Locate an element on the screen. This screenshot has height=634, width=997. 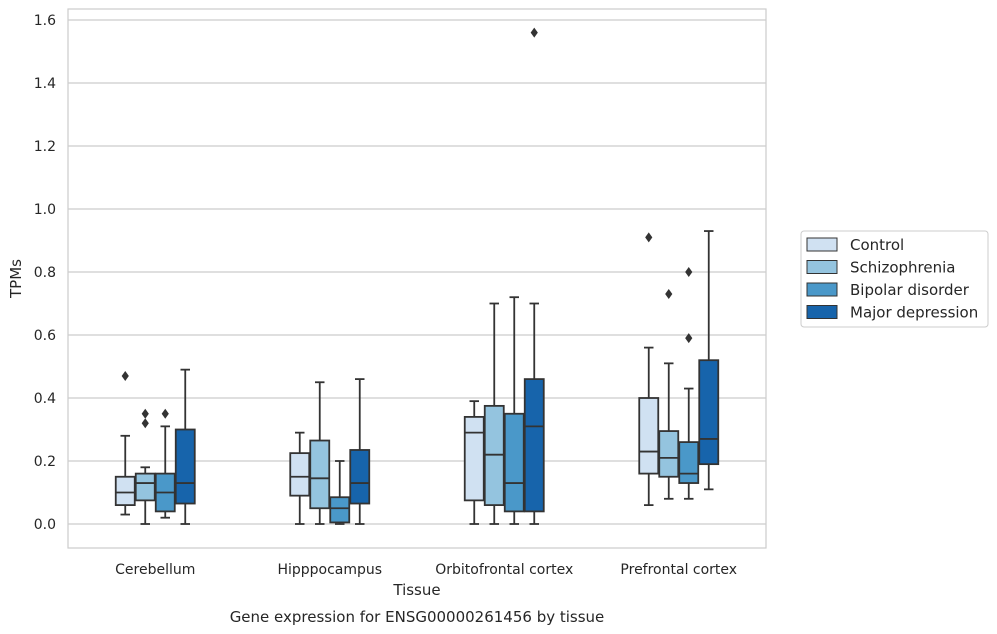
y-tick-label: 1.2 is located at coordinates (45, 147).